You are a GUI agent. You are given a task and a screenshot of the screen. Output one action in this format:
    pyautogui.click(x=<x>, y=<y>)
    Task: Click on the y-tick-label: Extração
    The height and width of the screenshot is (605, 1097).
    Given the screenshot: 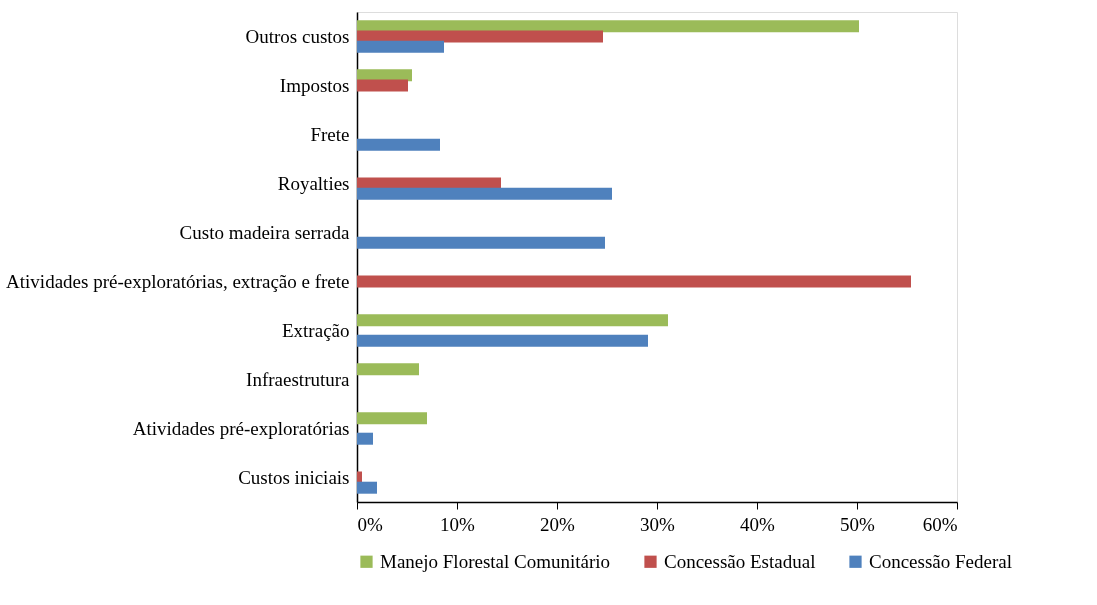 What is the action you would take?
    pyautogui.click(x=315, y=330)
    